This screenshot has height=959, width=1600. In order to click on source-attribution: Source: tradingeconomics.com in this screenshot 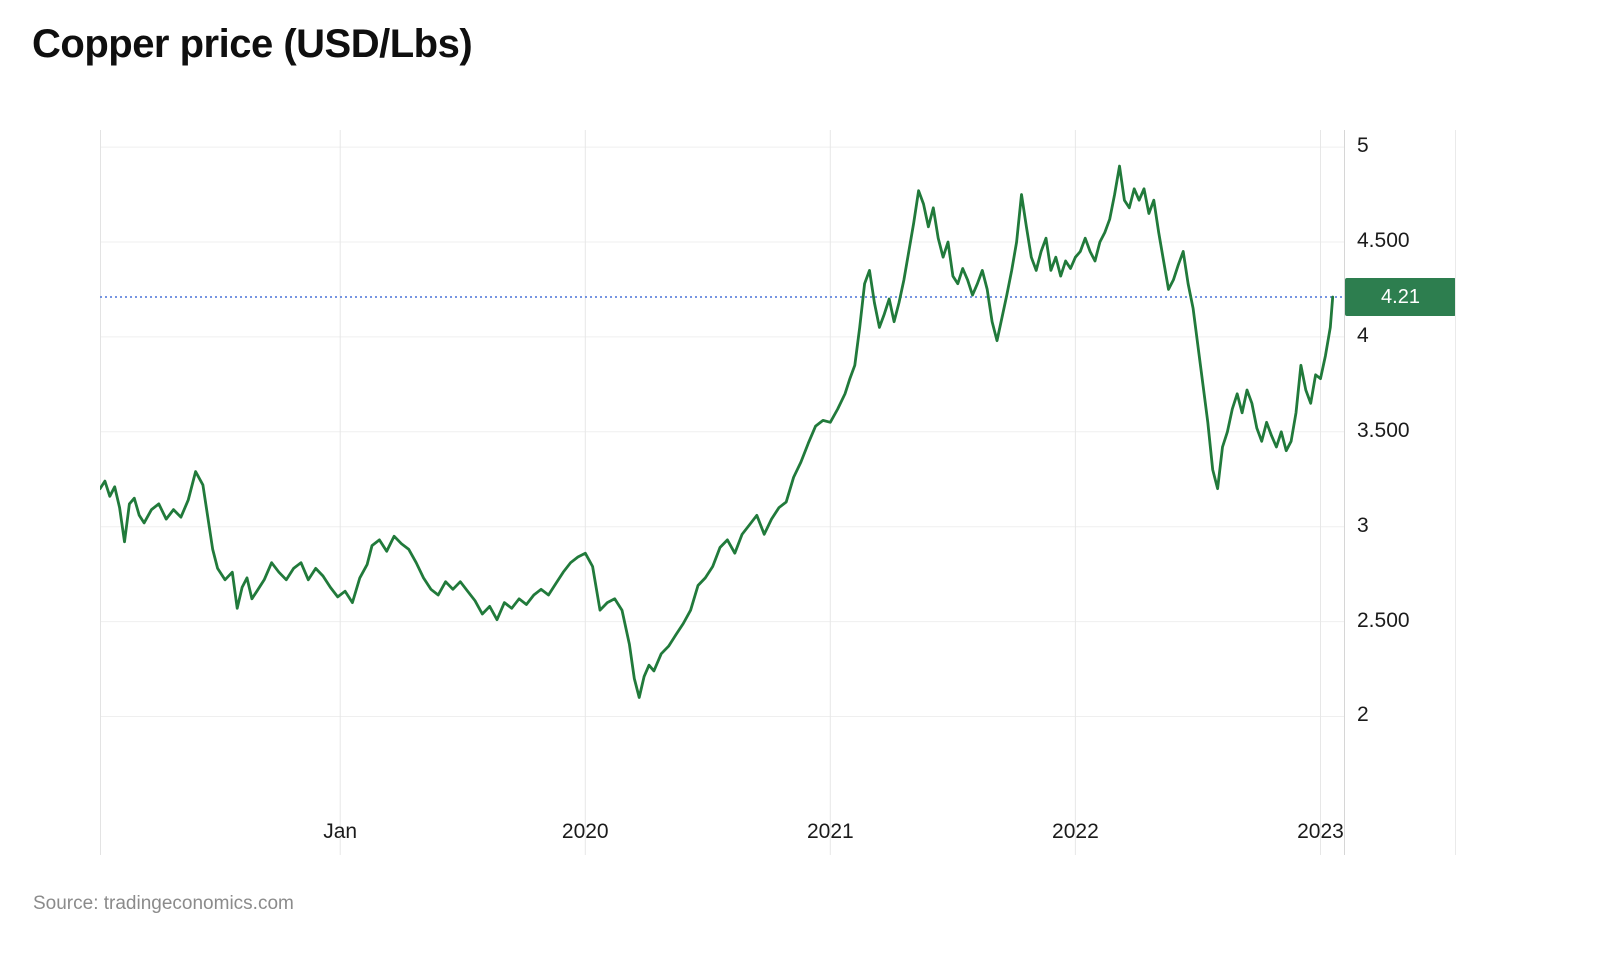, I will do `click(163, 903)`.